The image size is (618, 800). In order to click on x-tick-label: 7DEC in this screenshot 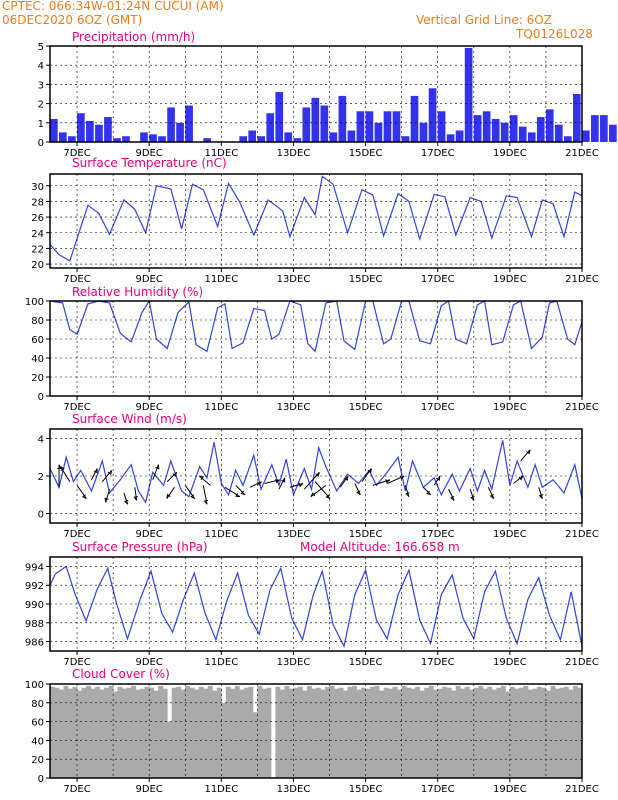, I will do `click(76, 789)`.